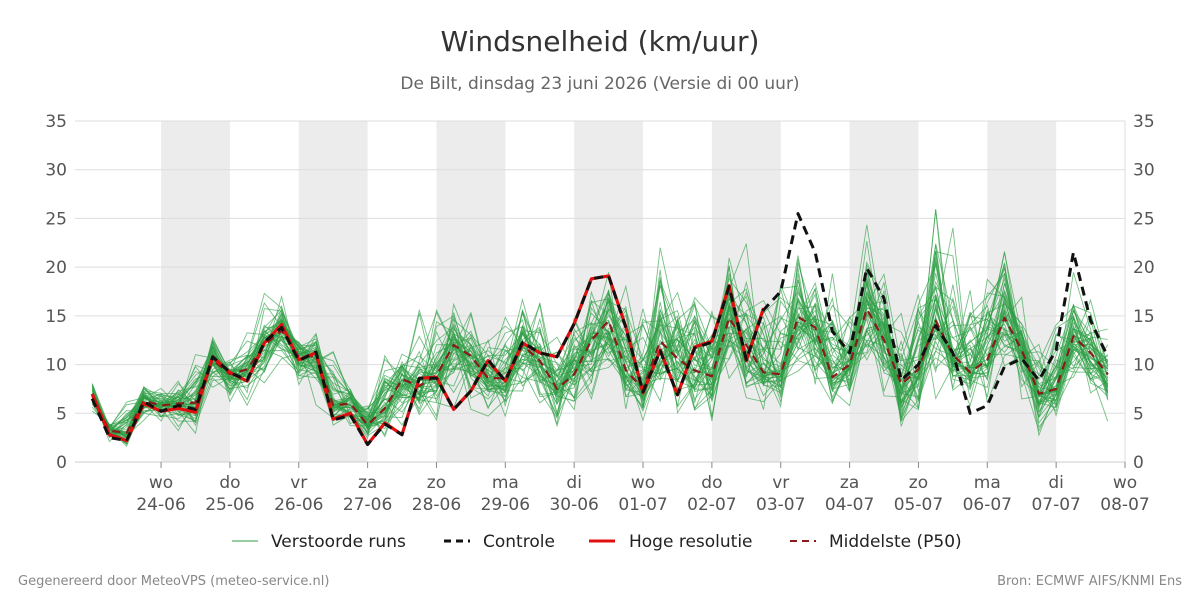  What do you see at coordinates (56, 219) in the screenshot?
I see `y-tick-label-left: 25` at bounding box center [56, 219].